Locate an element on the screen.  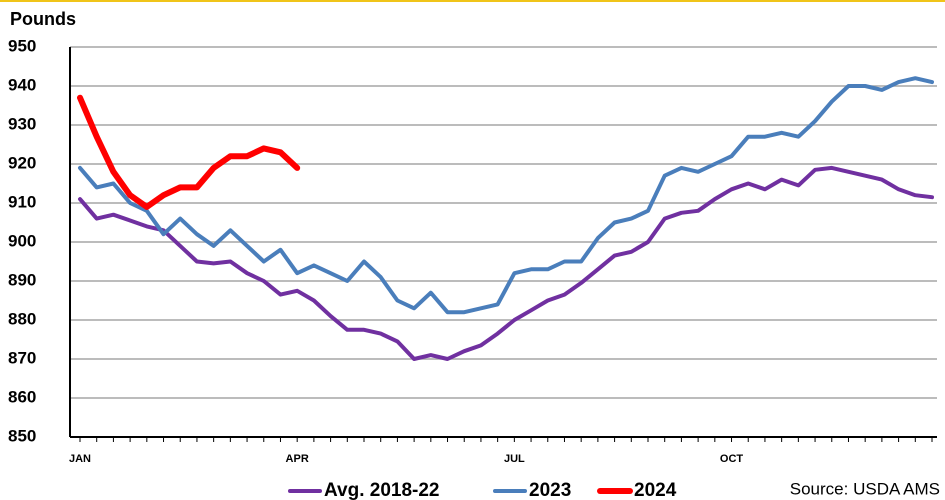
y-tick-label: 920 is located at coordinates (22, 162).